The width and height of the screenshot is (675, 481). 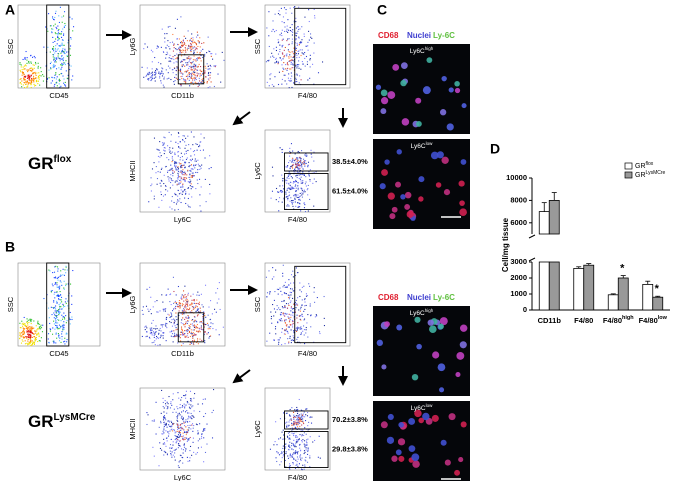 What do you see at coordinates (297, 219) in the screenshot?
I see `x-axis-label: F4/80` at bounding box center [297, 219].